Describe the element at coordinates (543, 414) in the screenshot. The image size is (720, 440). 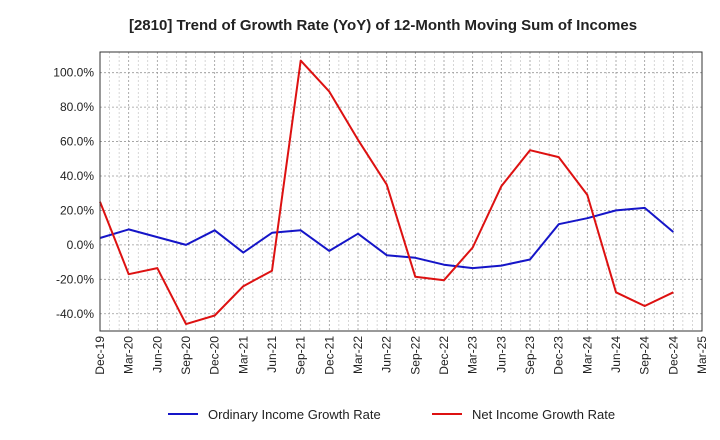
I see `legend-label: Net Income Growth Rate` at that location.